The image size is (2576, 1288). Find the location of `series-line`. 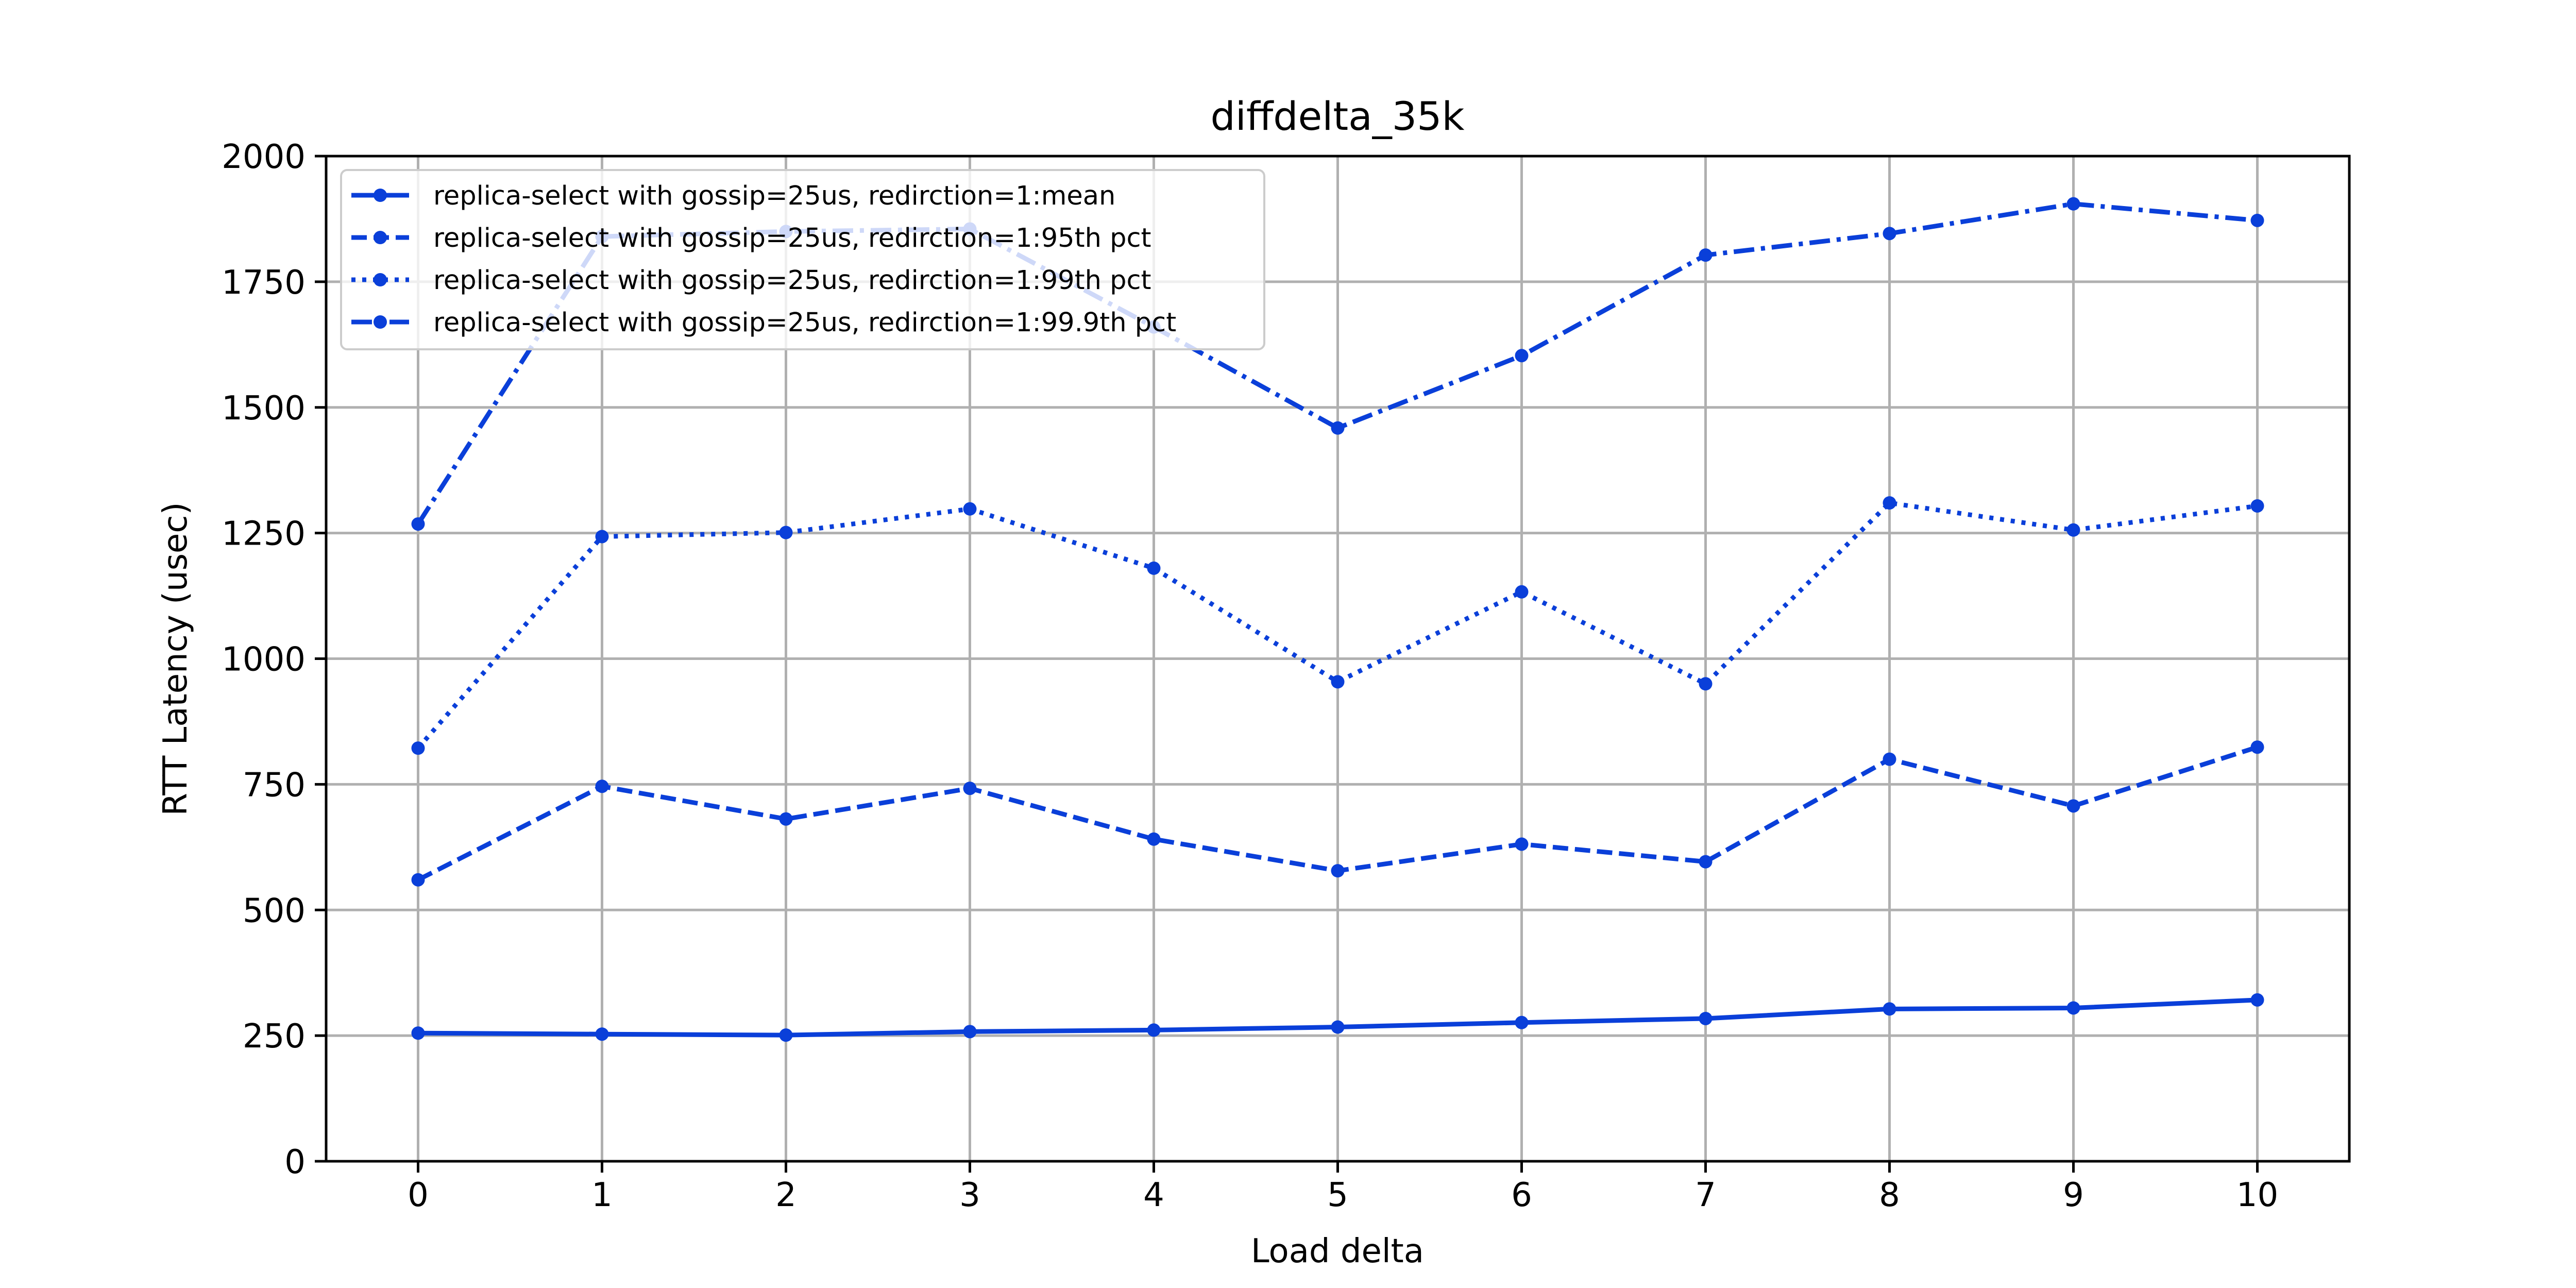

series-line is located at coordinates (1337, 625).